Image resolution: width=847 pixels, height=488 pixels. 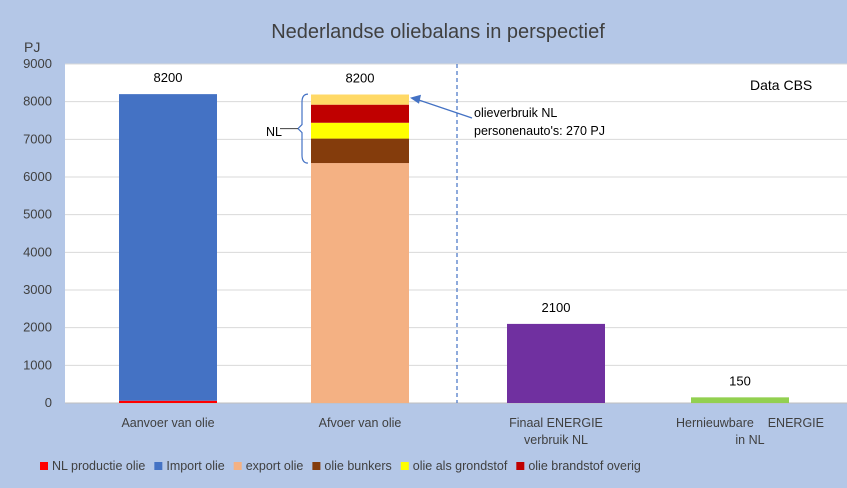 What do you see at coordinates (168, 401) in the screenshot?
I see `bar-segment-nl-productie-olie` at bounding box center [168, 401].